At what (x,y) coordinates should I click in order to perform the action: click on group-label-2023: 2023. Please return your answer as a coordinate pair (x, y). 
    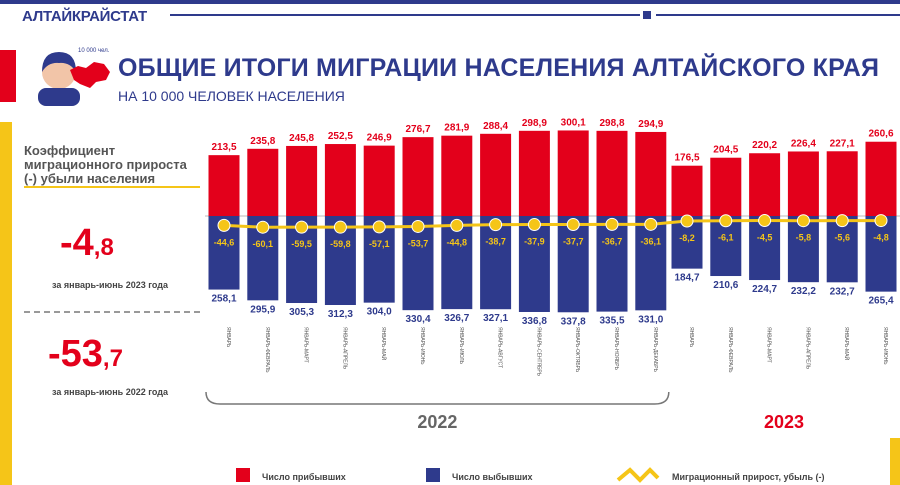
    Looking at the image, I should click on (784, 422).